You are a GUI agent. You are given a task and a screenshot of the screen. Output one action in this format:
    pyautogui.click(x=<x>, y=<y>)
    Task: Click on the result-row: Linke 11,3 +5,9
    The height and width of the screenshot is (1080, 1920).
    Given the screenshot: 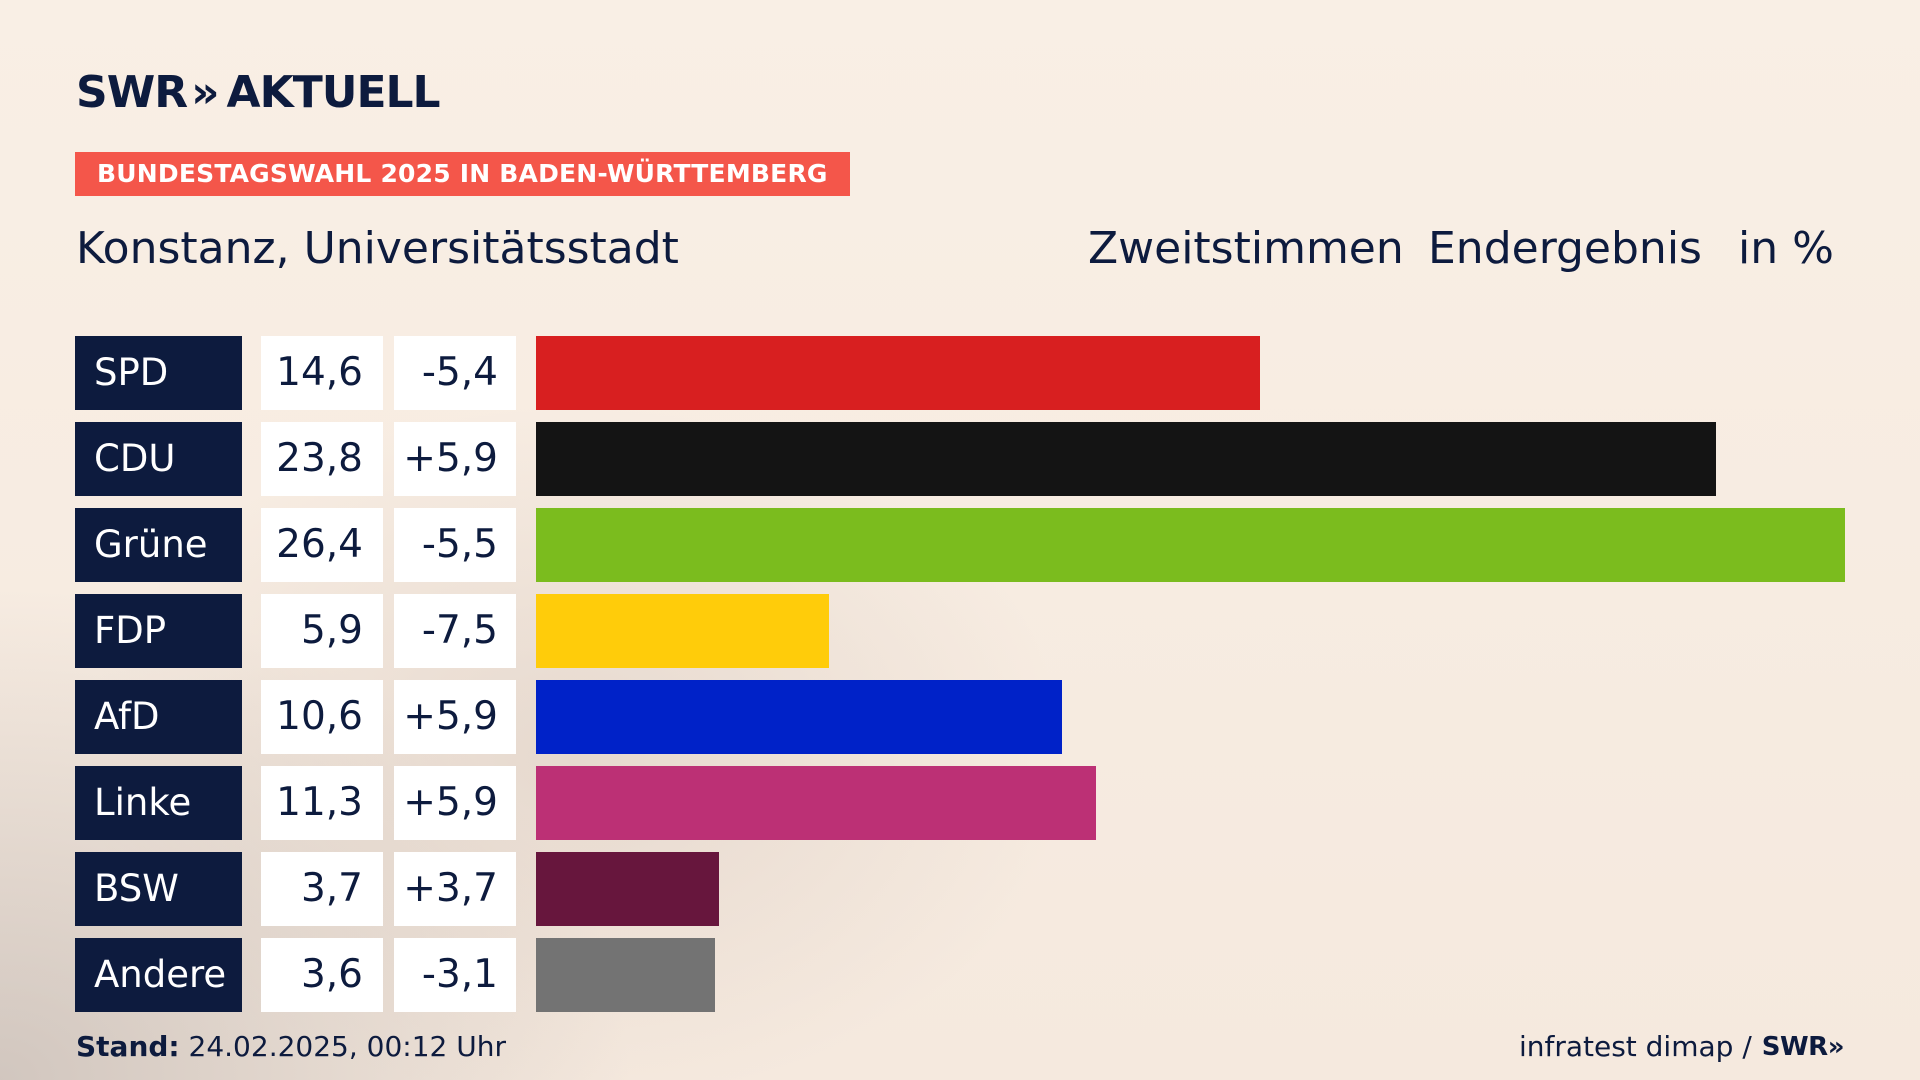 What is the action you would take?
    pyautogui.click(x=960, y=803)
    